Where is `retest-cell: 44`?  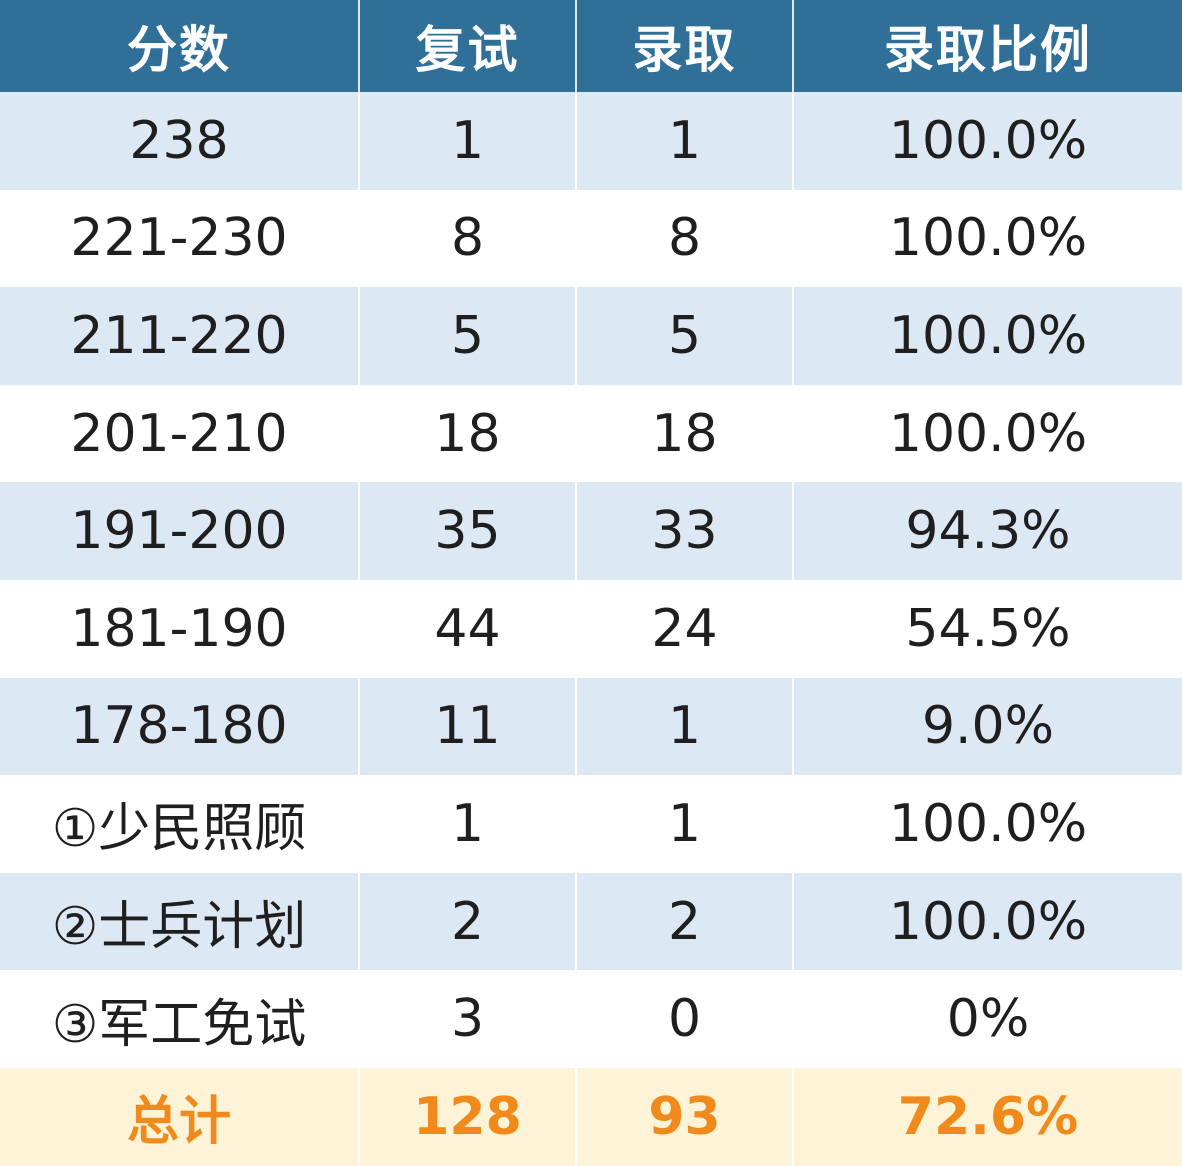 retest-cell: 44 is located at coordinates (468, 628).